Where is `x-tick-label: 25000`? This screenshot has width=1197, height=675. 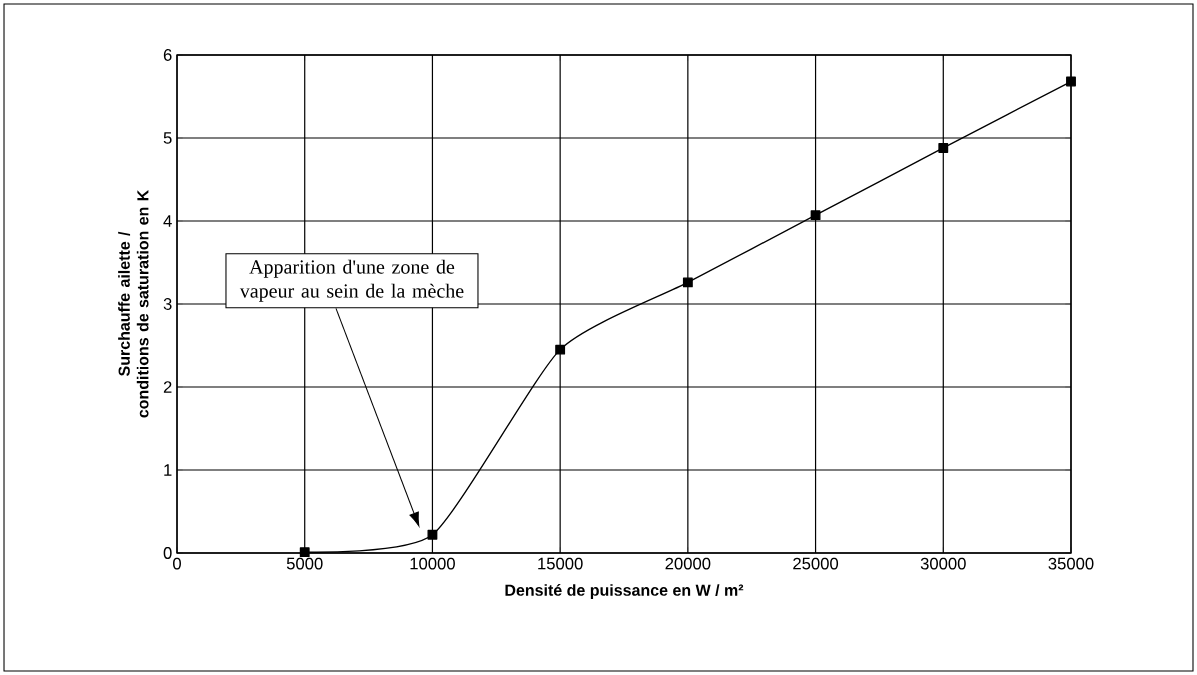
x-tick-label: 25000 is located at coordinates (816, 563).